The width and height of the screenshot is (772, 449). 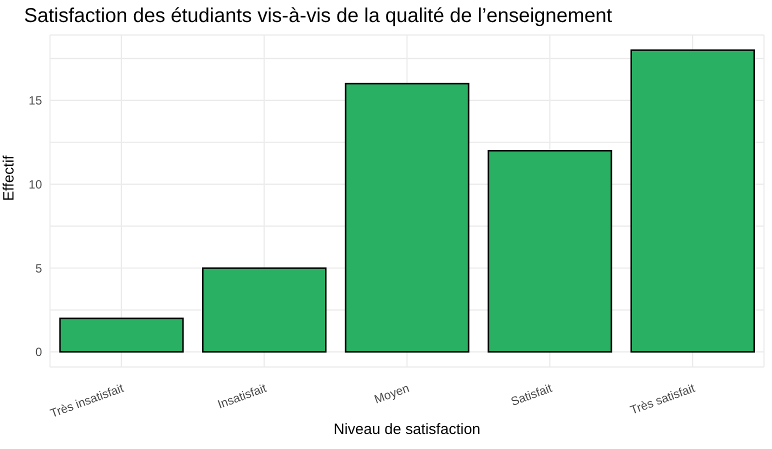 What do you see at coordinates (38, 352) in the screenshot?
I see `y-tick-label: 0` at bounding box center [38, 352].